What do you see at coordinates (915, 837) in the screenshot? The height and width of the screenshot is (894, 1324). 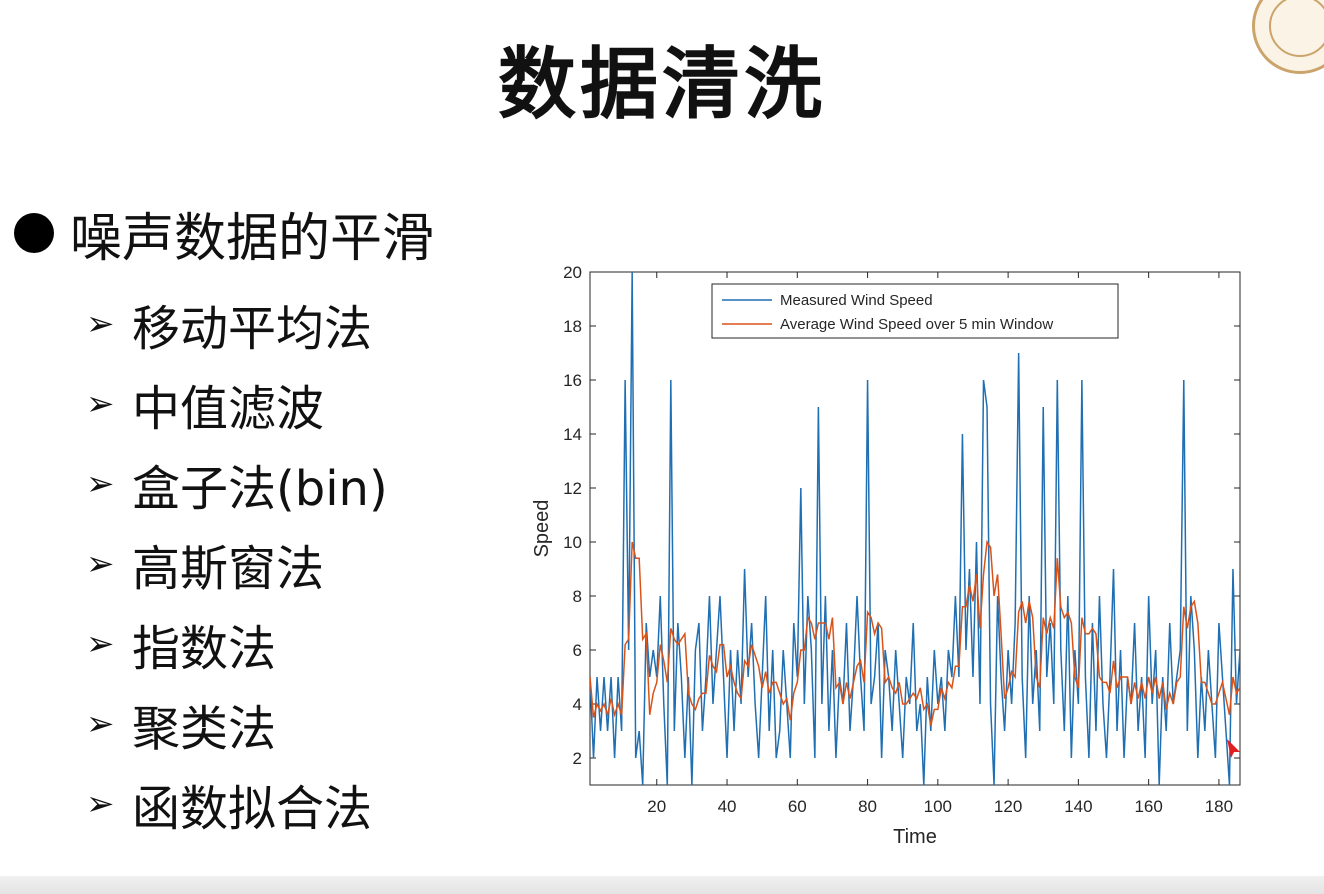 I see `x-axis-label: Time` at bounding box center [915, 837].